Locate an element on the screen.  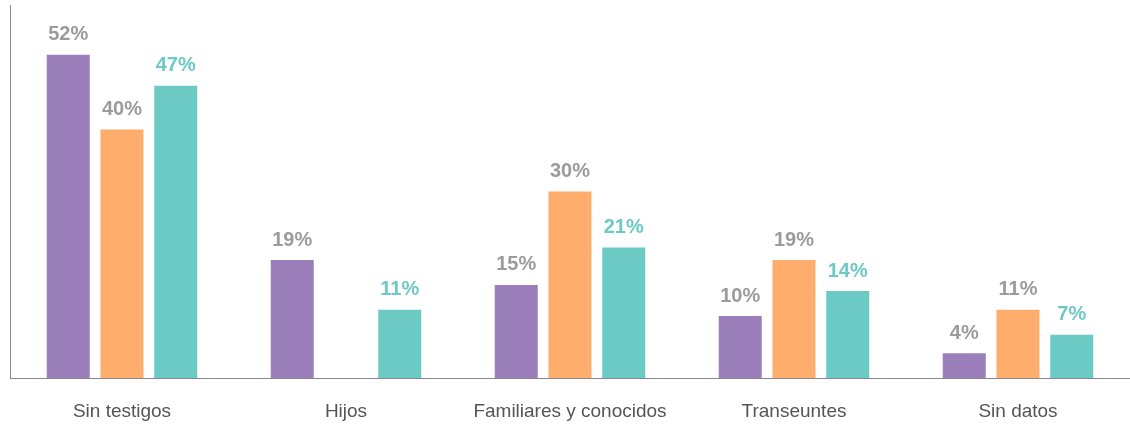
data-label: 7% is located at coordinates (1072, 313).